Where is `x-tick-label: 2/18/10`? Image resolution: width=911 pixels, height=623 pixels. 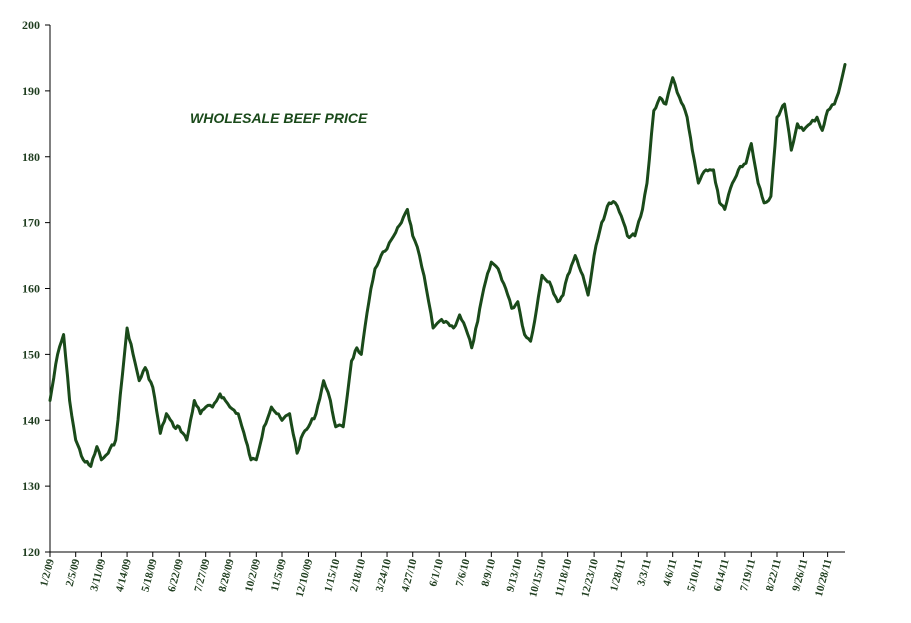
x-tick-label: 2/18/10 is located at coordinates (358, 575).